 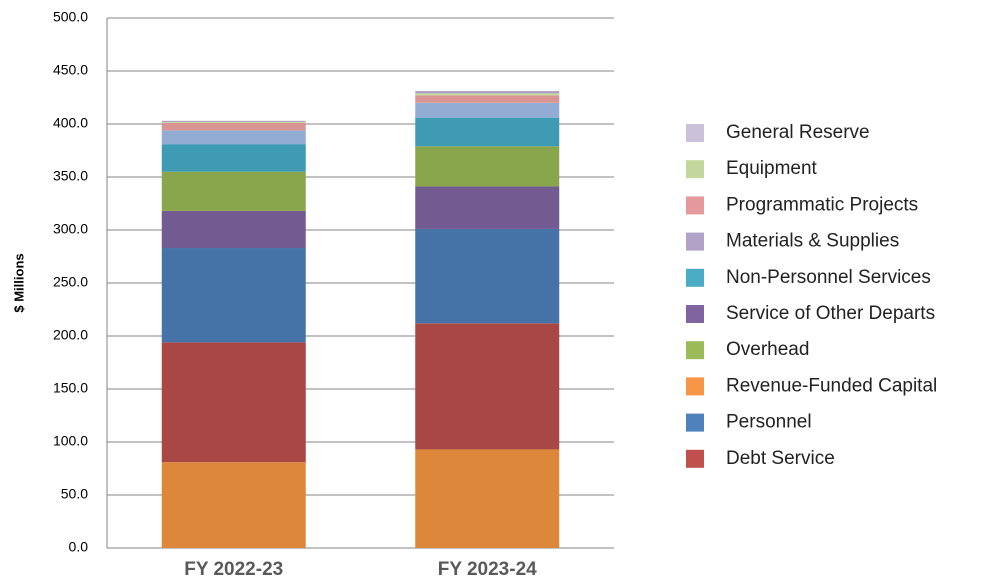 I want to click on x-tick-label: FY 2022-23, so click(x=233, y=569).